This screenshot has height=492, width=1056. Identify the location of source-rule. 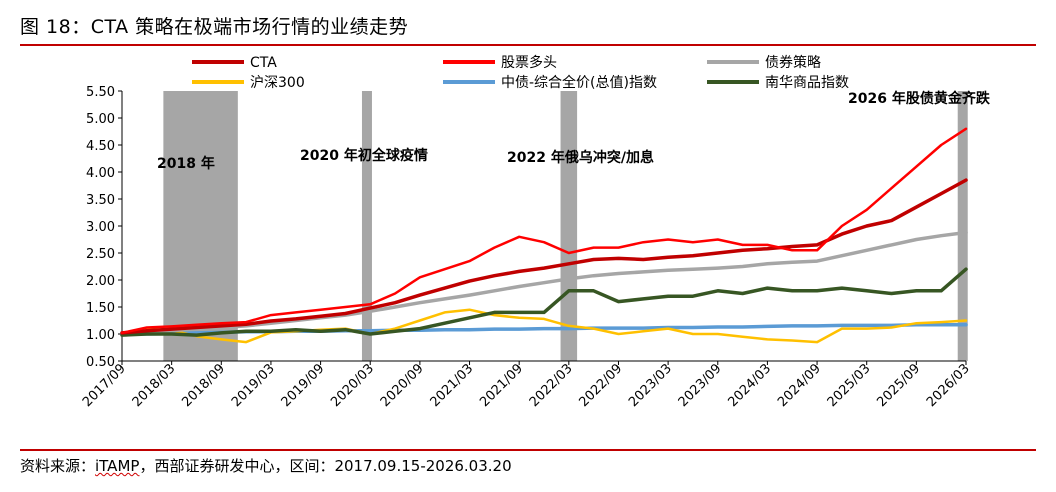
(528, 450).